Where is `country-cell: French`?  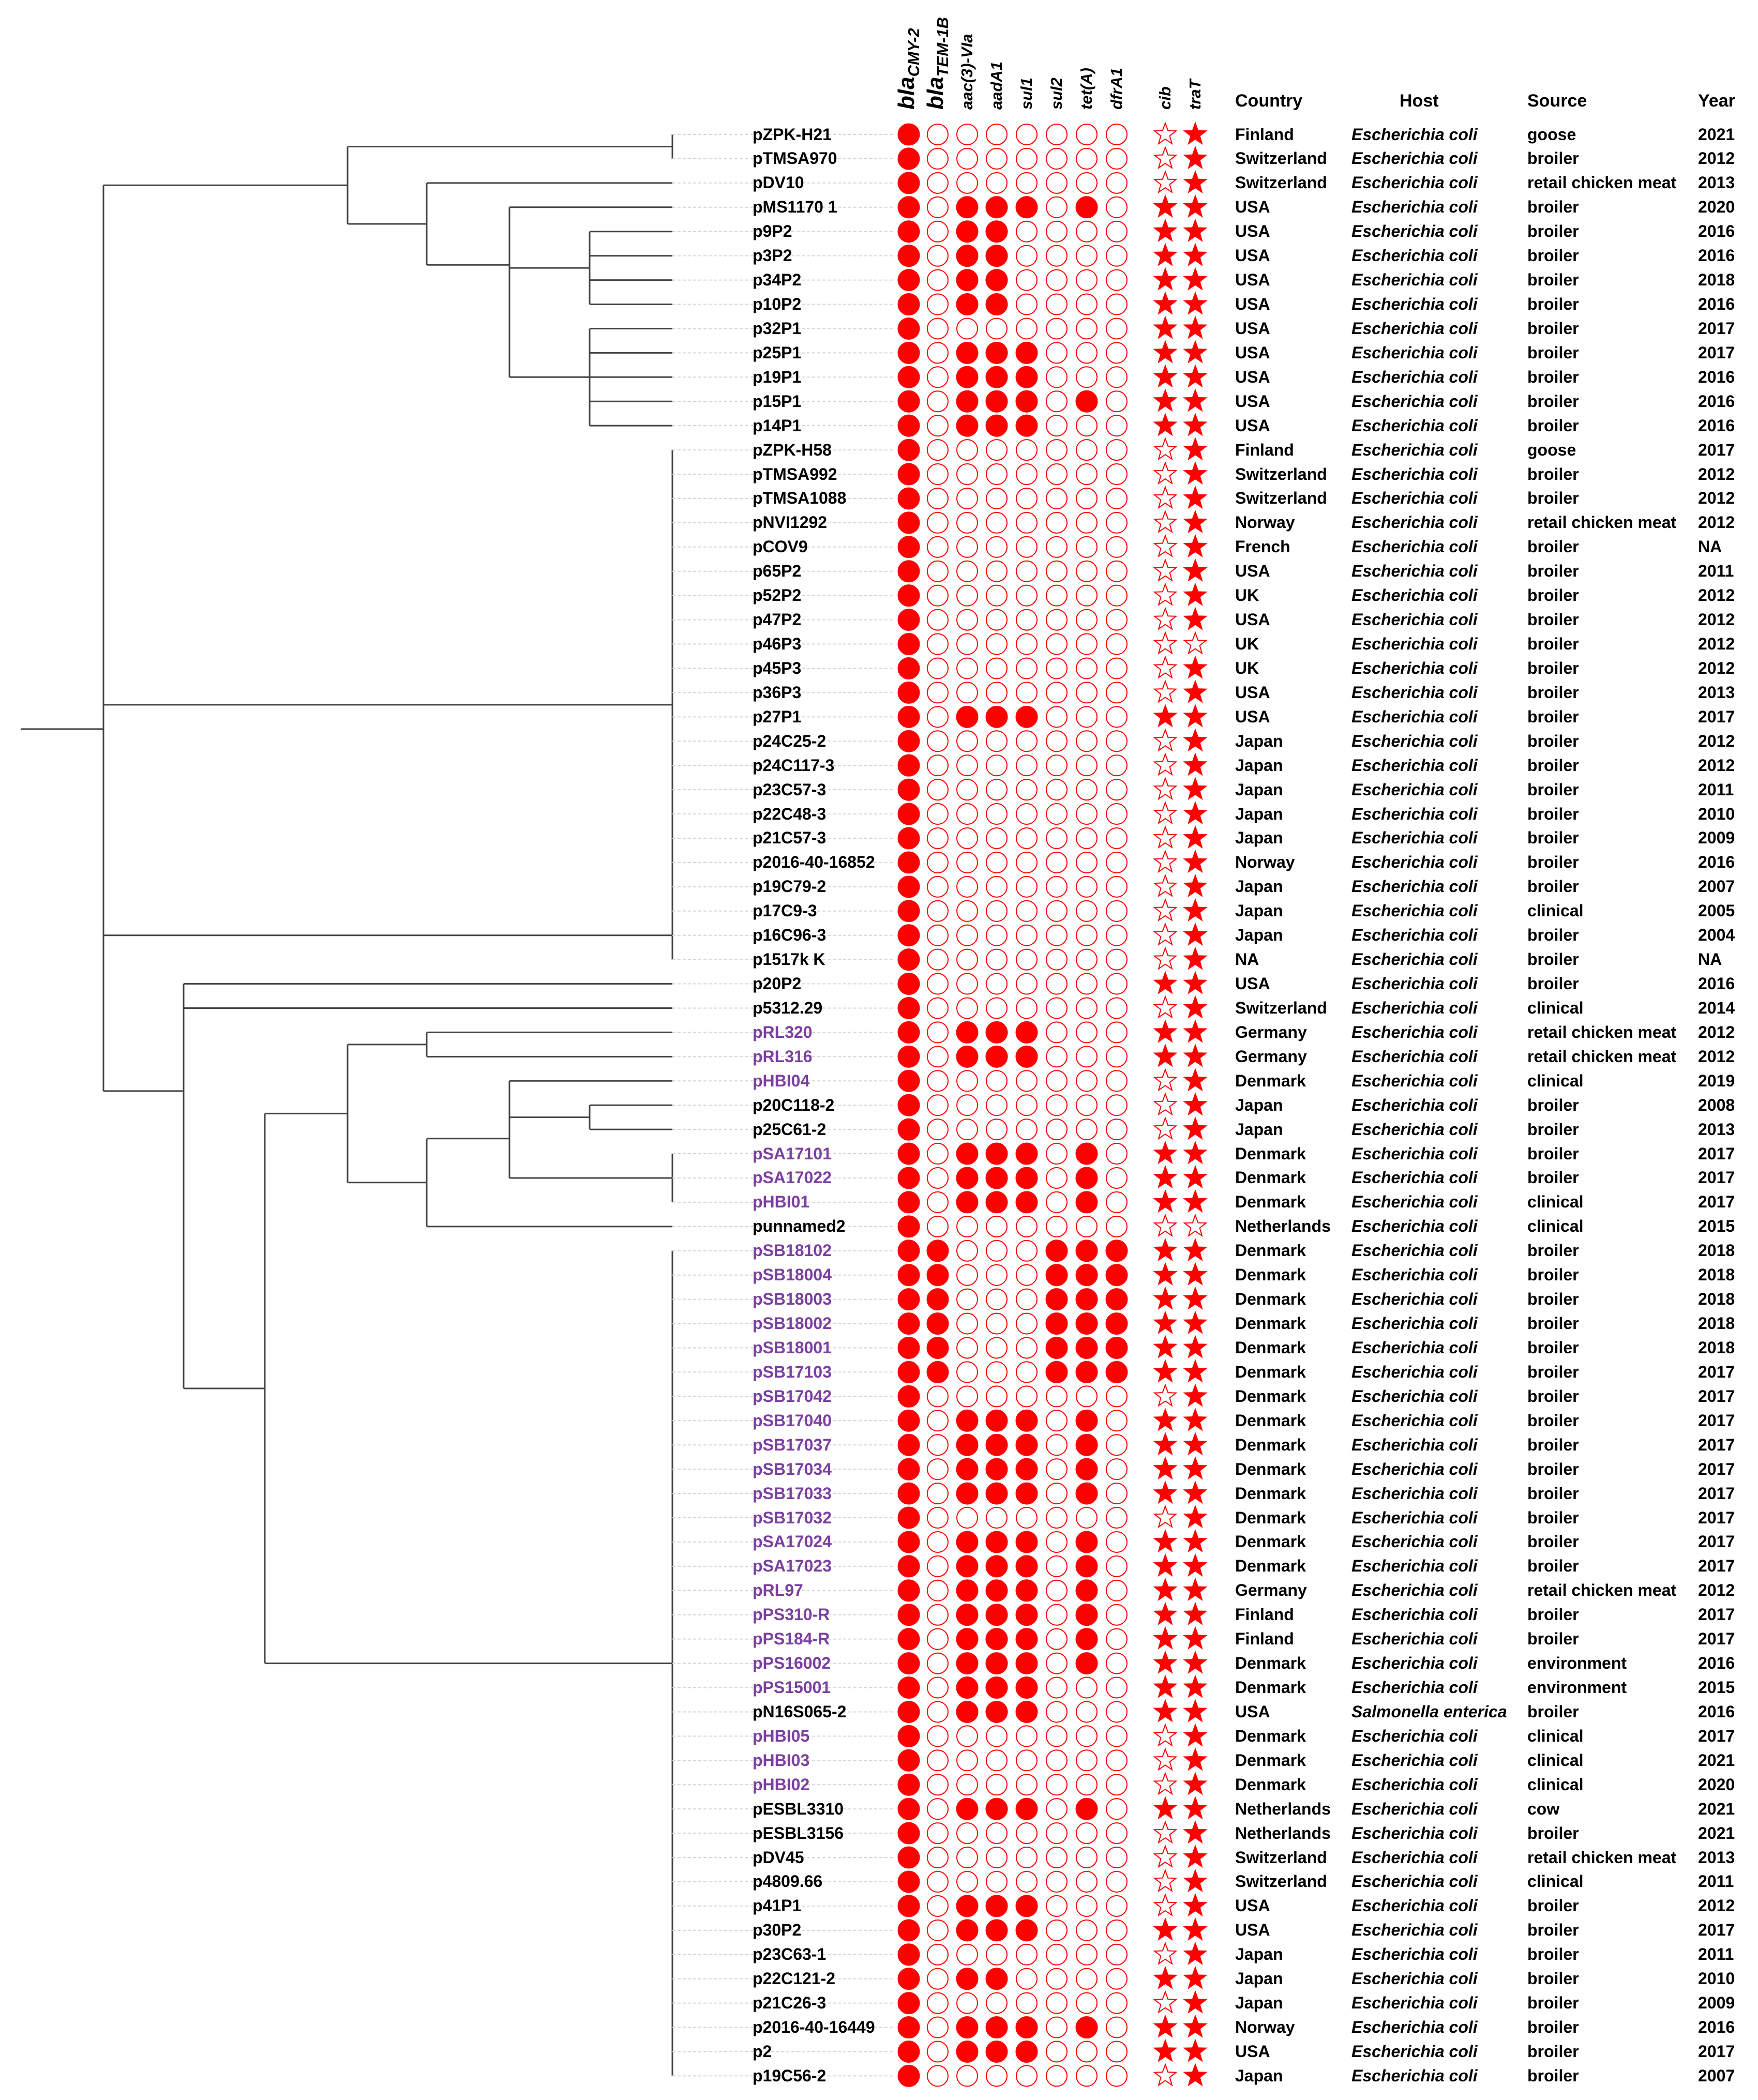 country-cell: French is located at coordinates (1262, 547).